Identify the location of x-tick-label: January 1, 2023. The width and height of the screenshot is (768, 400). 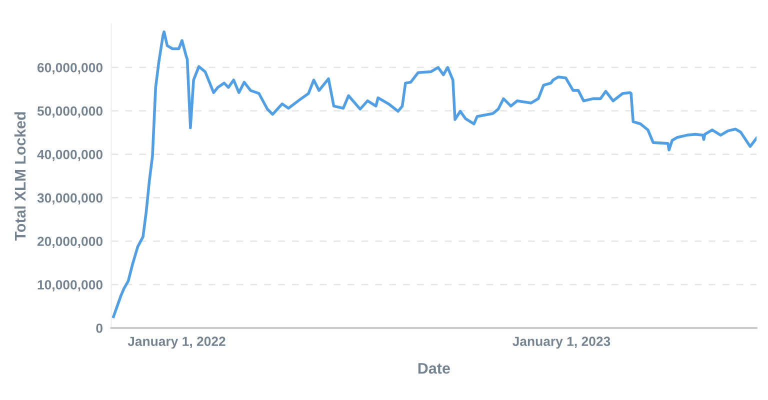
(561, 342).